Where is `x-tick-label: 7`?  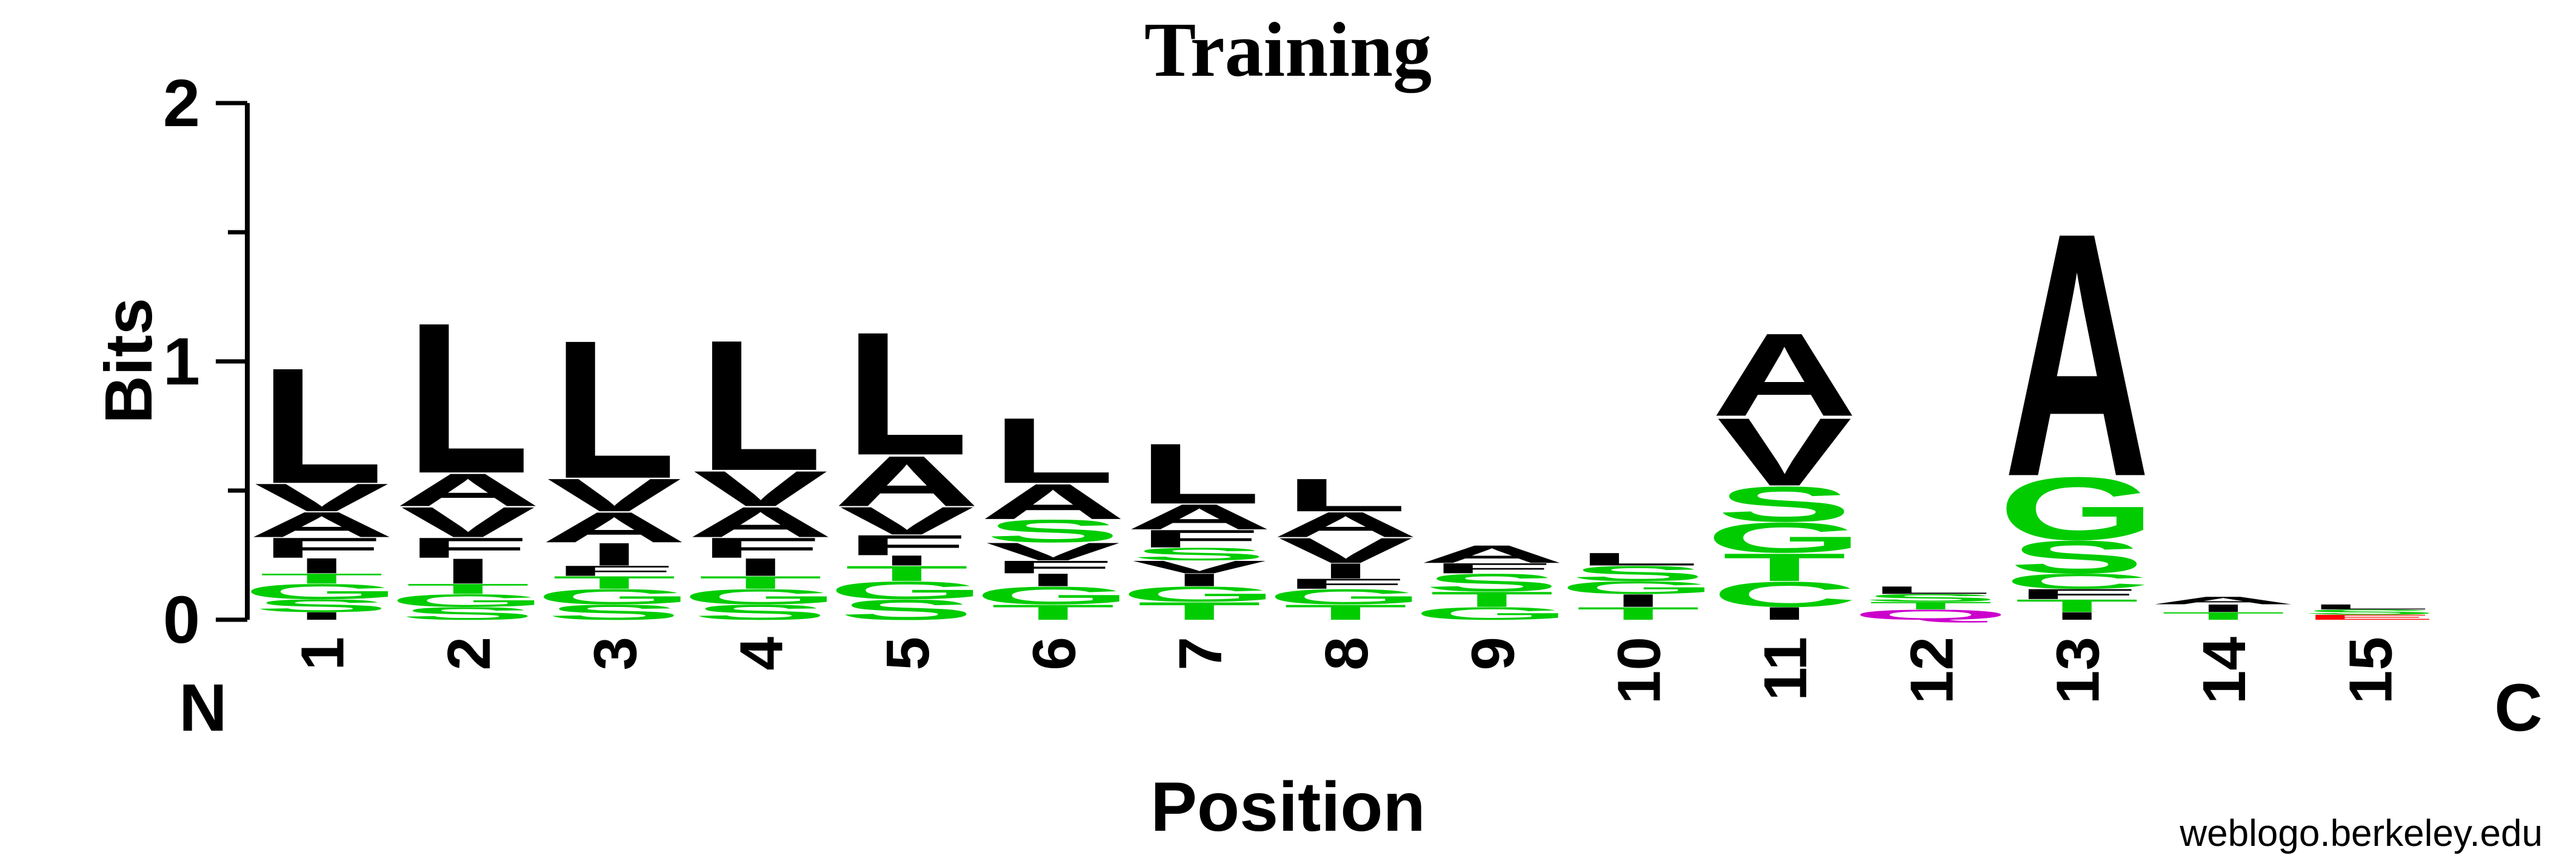 x-tick-label: 7 is located at coordinates (1201, 654).